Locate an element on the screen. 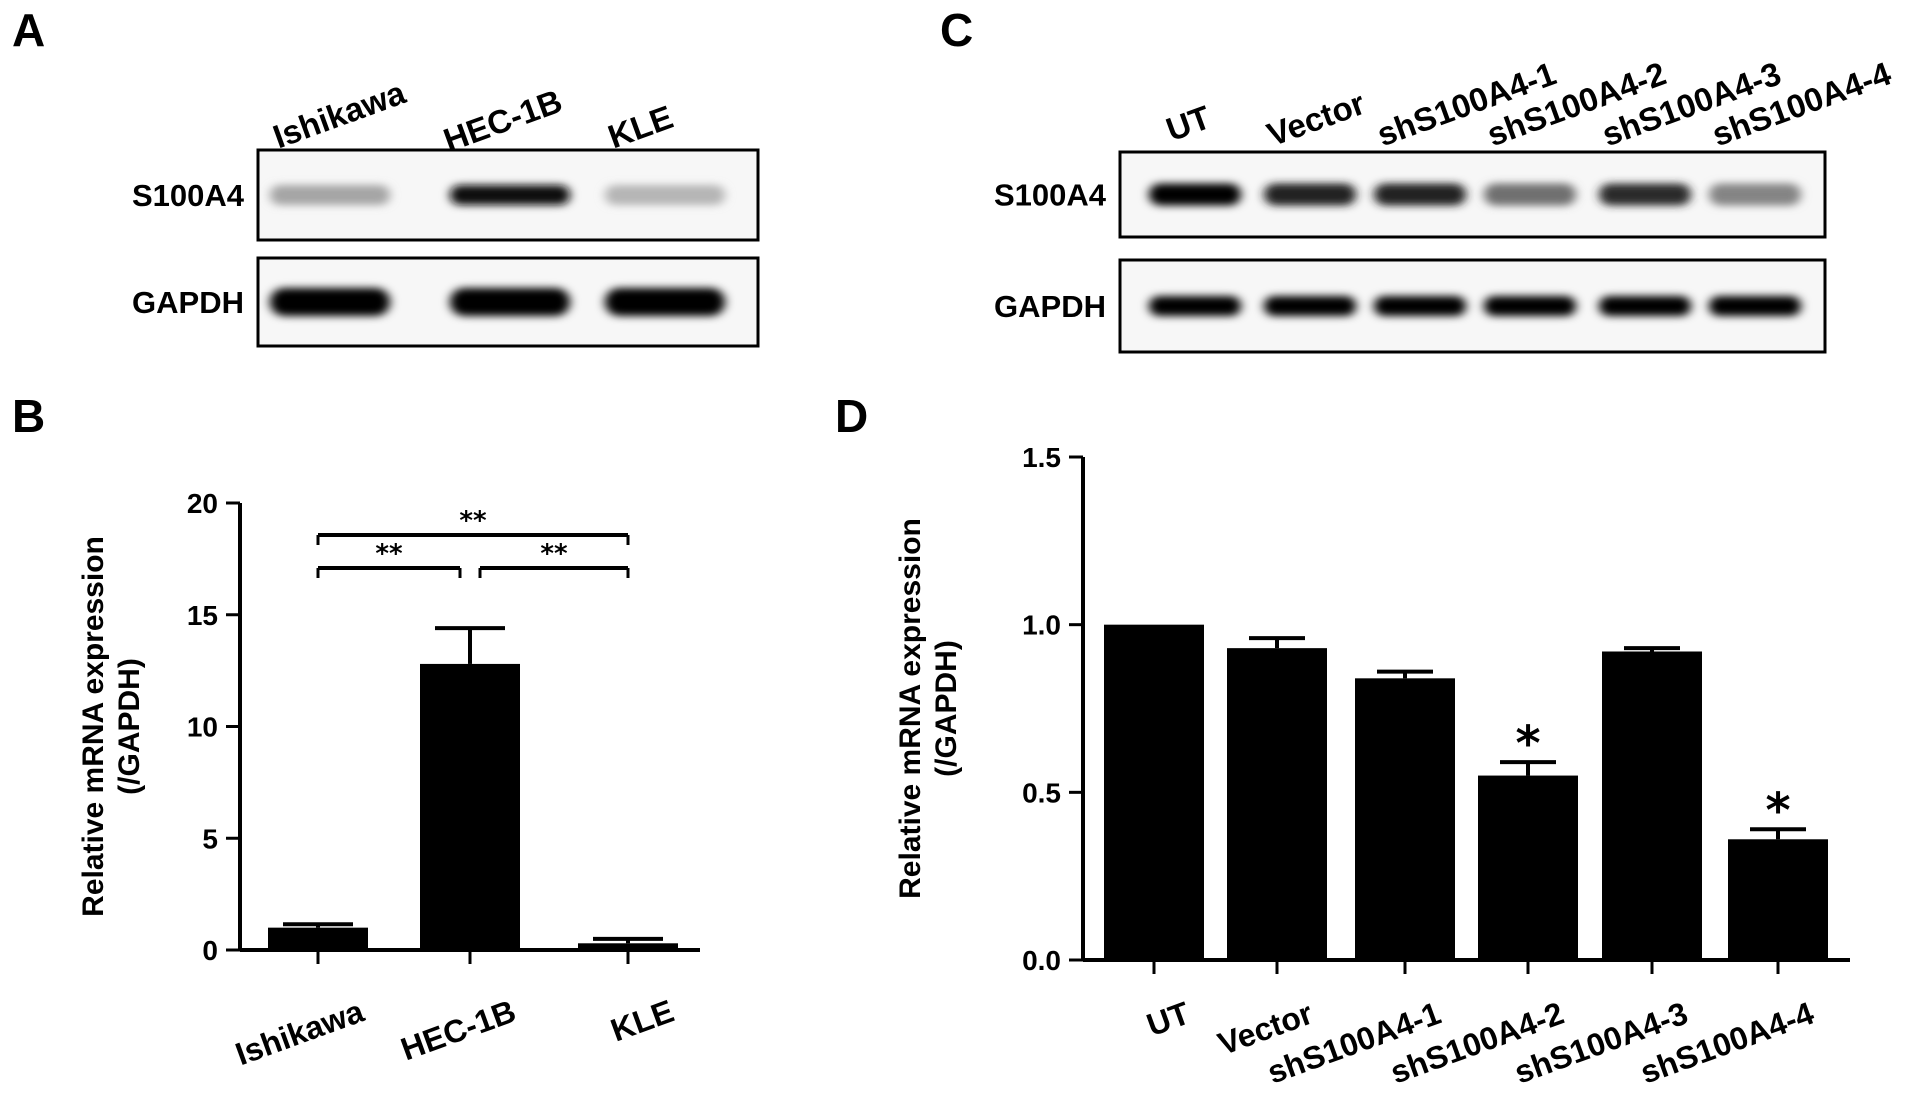 The image size is (1913, 1120). y-tick-label: 0.0 is located at coordinates (1041, 960).